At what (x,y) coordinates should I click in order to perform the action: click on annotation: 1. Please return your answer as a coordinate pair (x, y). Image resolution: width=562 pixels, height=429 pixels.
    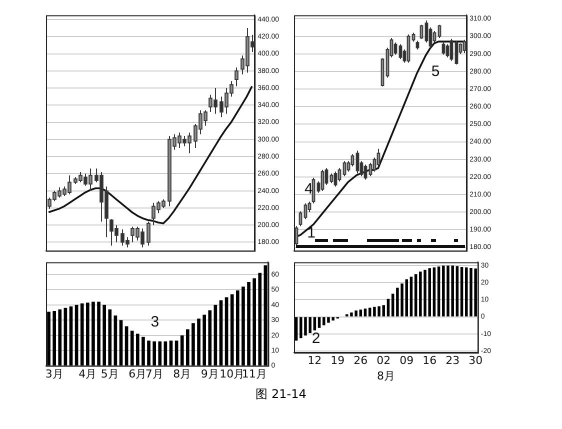
    Looking at the image, I should click on (311, 233).